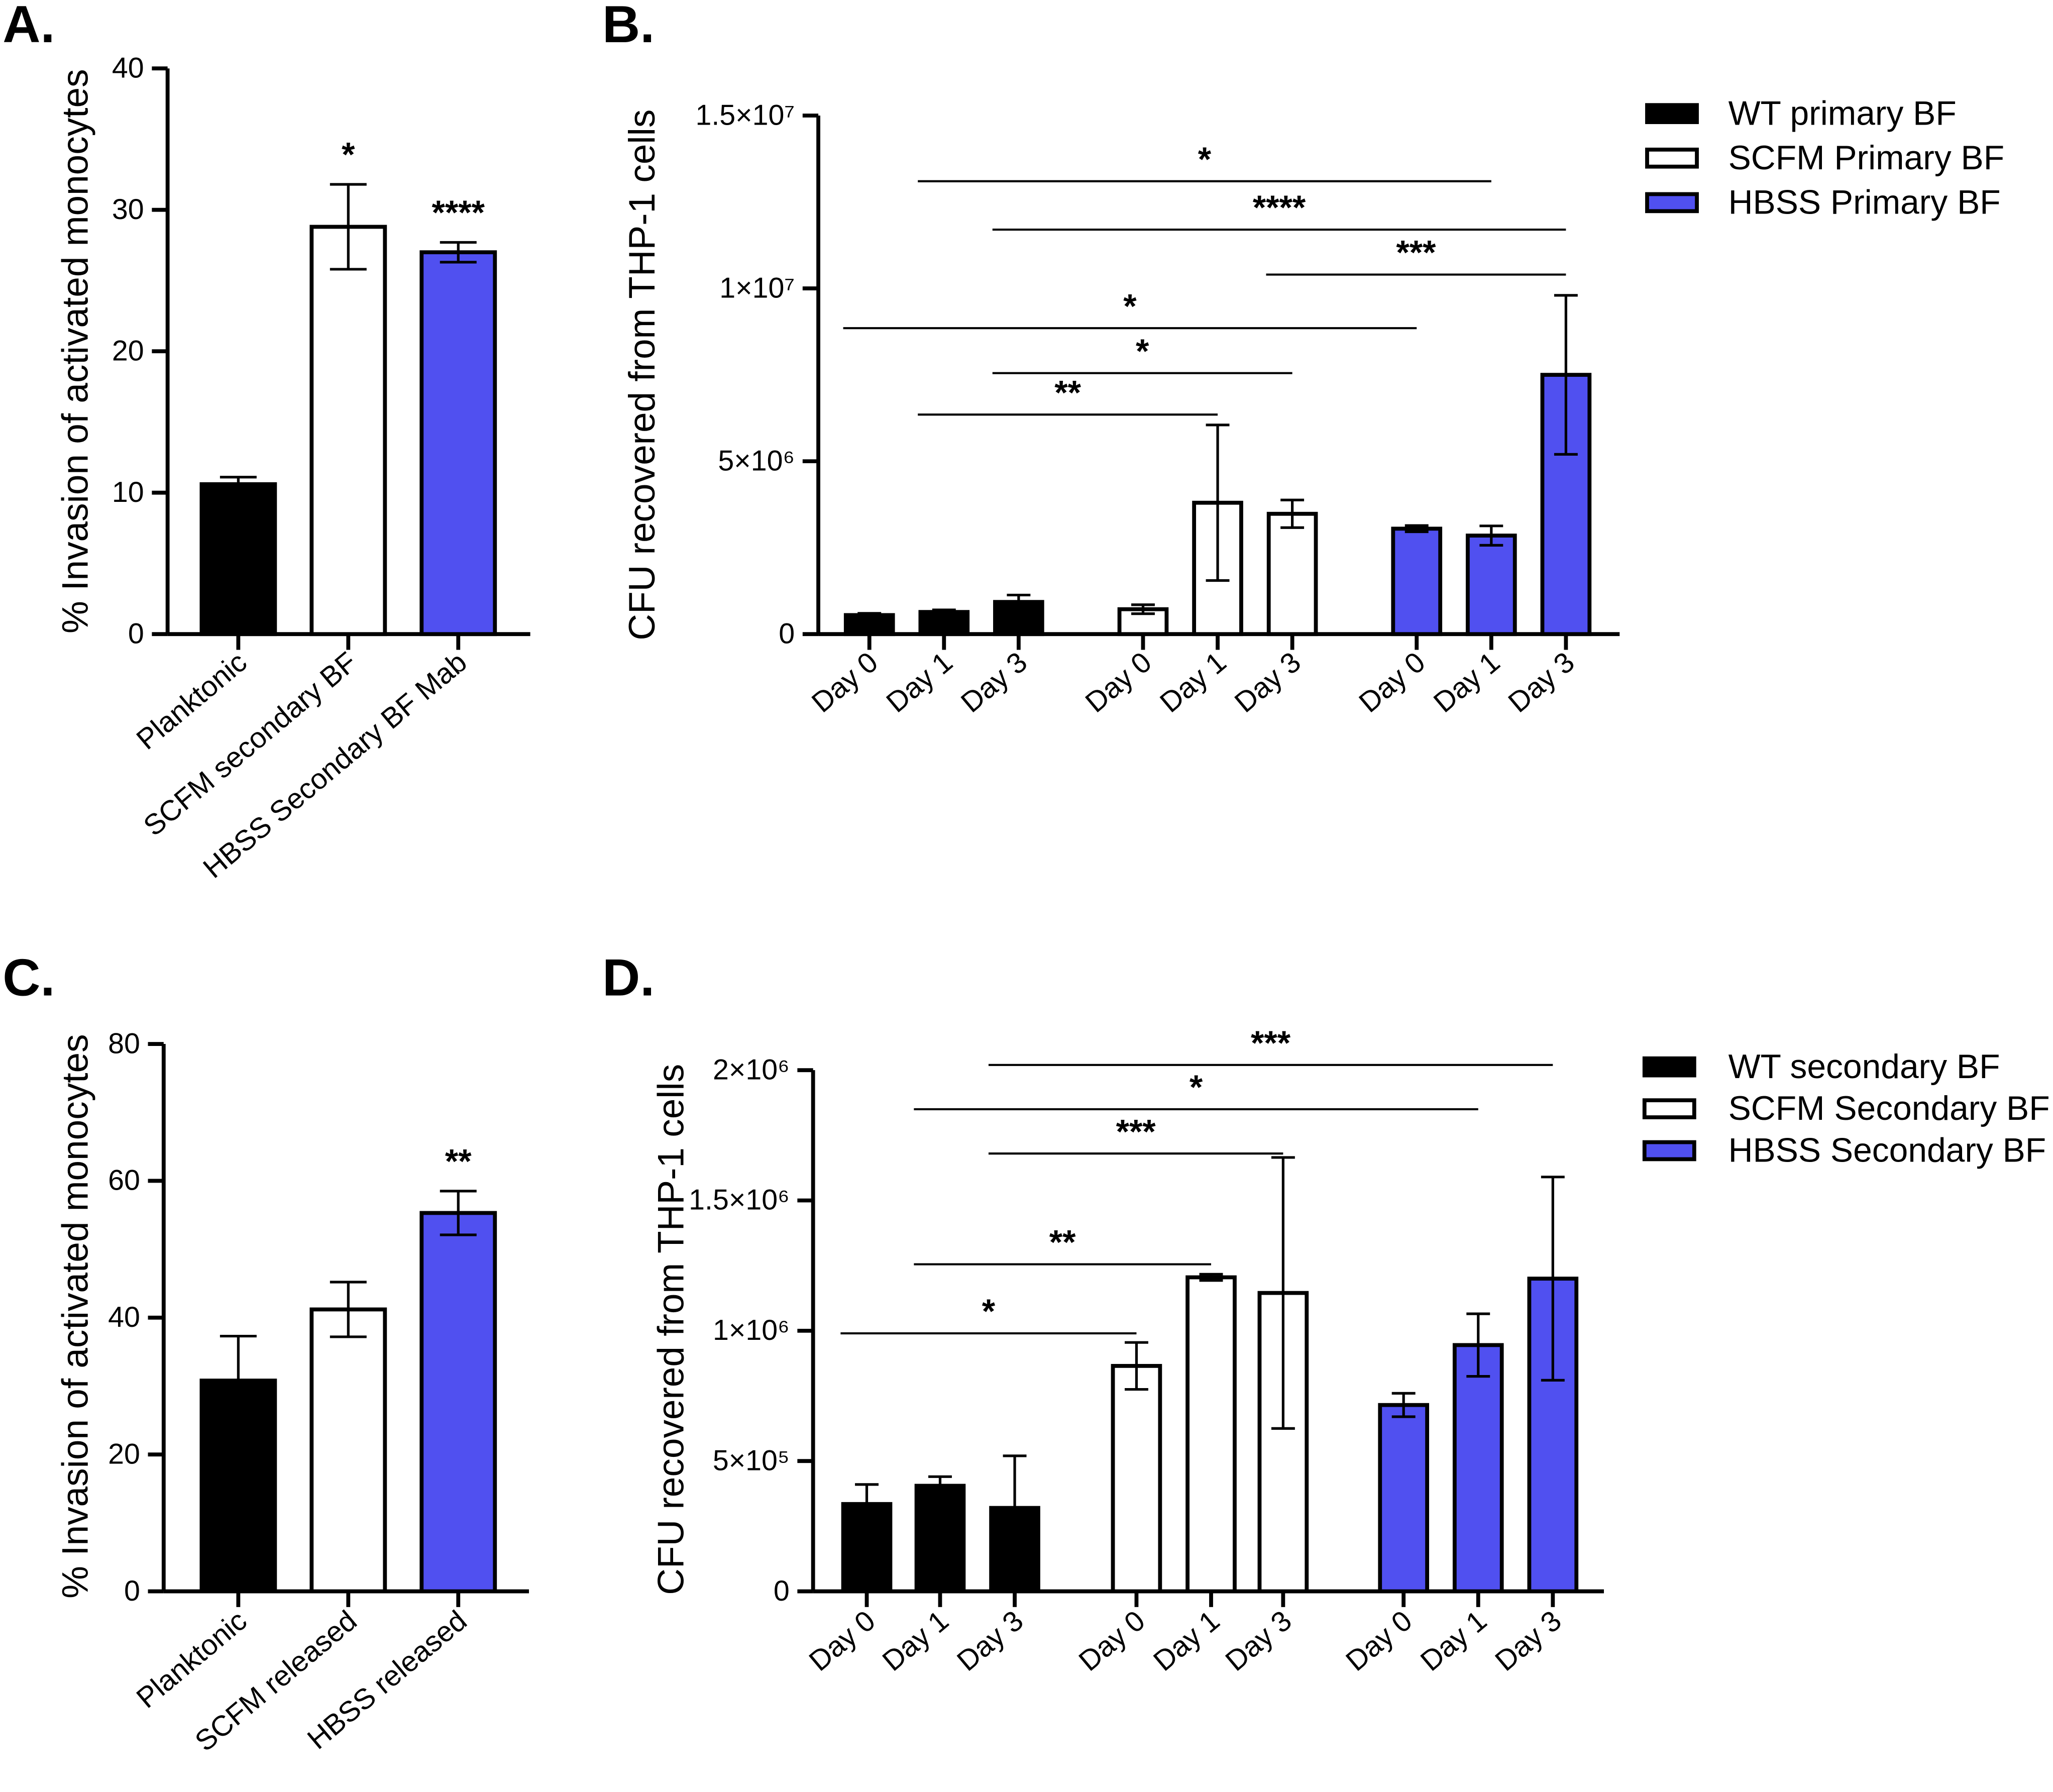  I want to click on y-tick-label: 10, so click(128, 492).